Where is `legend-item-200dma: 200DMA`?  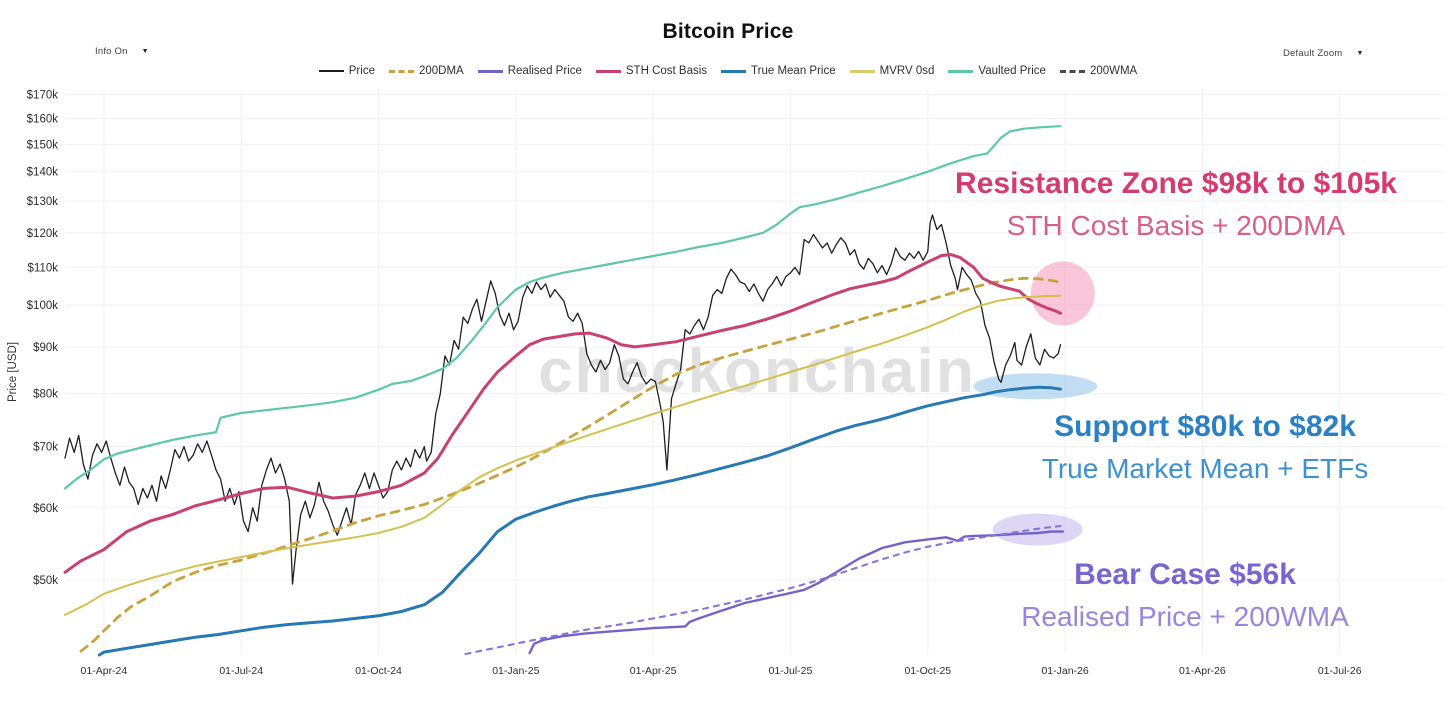
legend-item-200dma: 200DMA is located at coordinates (426, 71).